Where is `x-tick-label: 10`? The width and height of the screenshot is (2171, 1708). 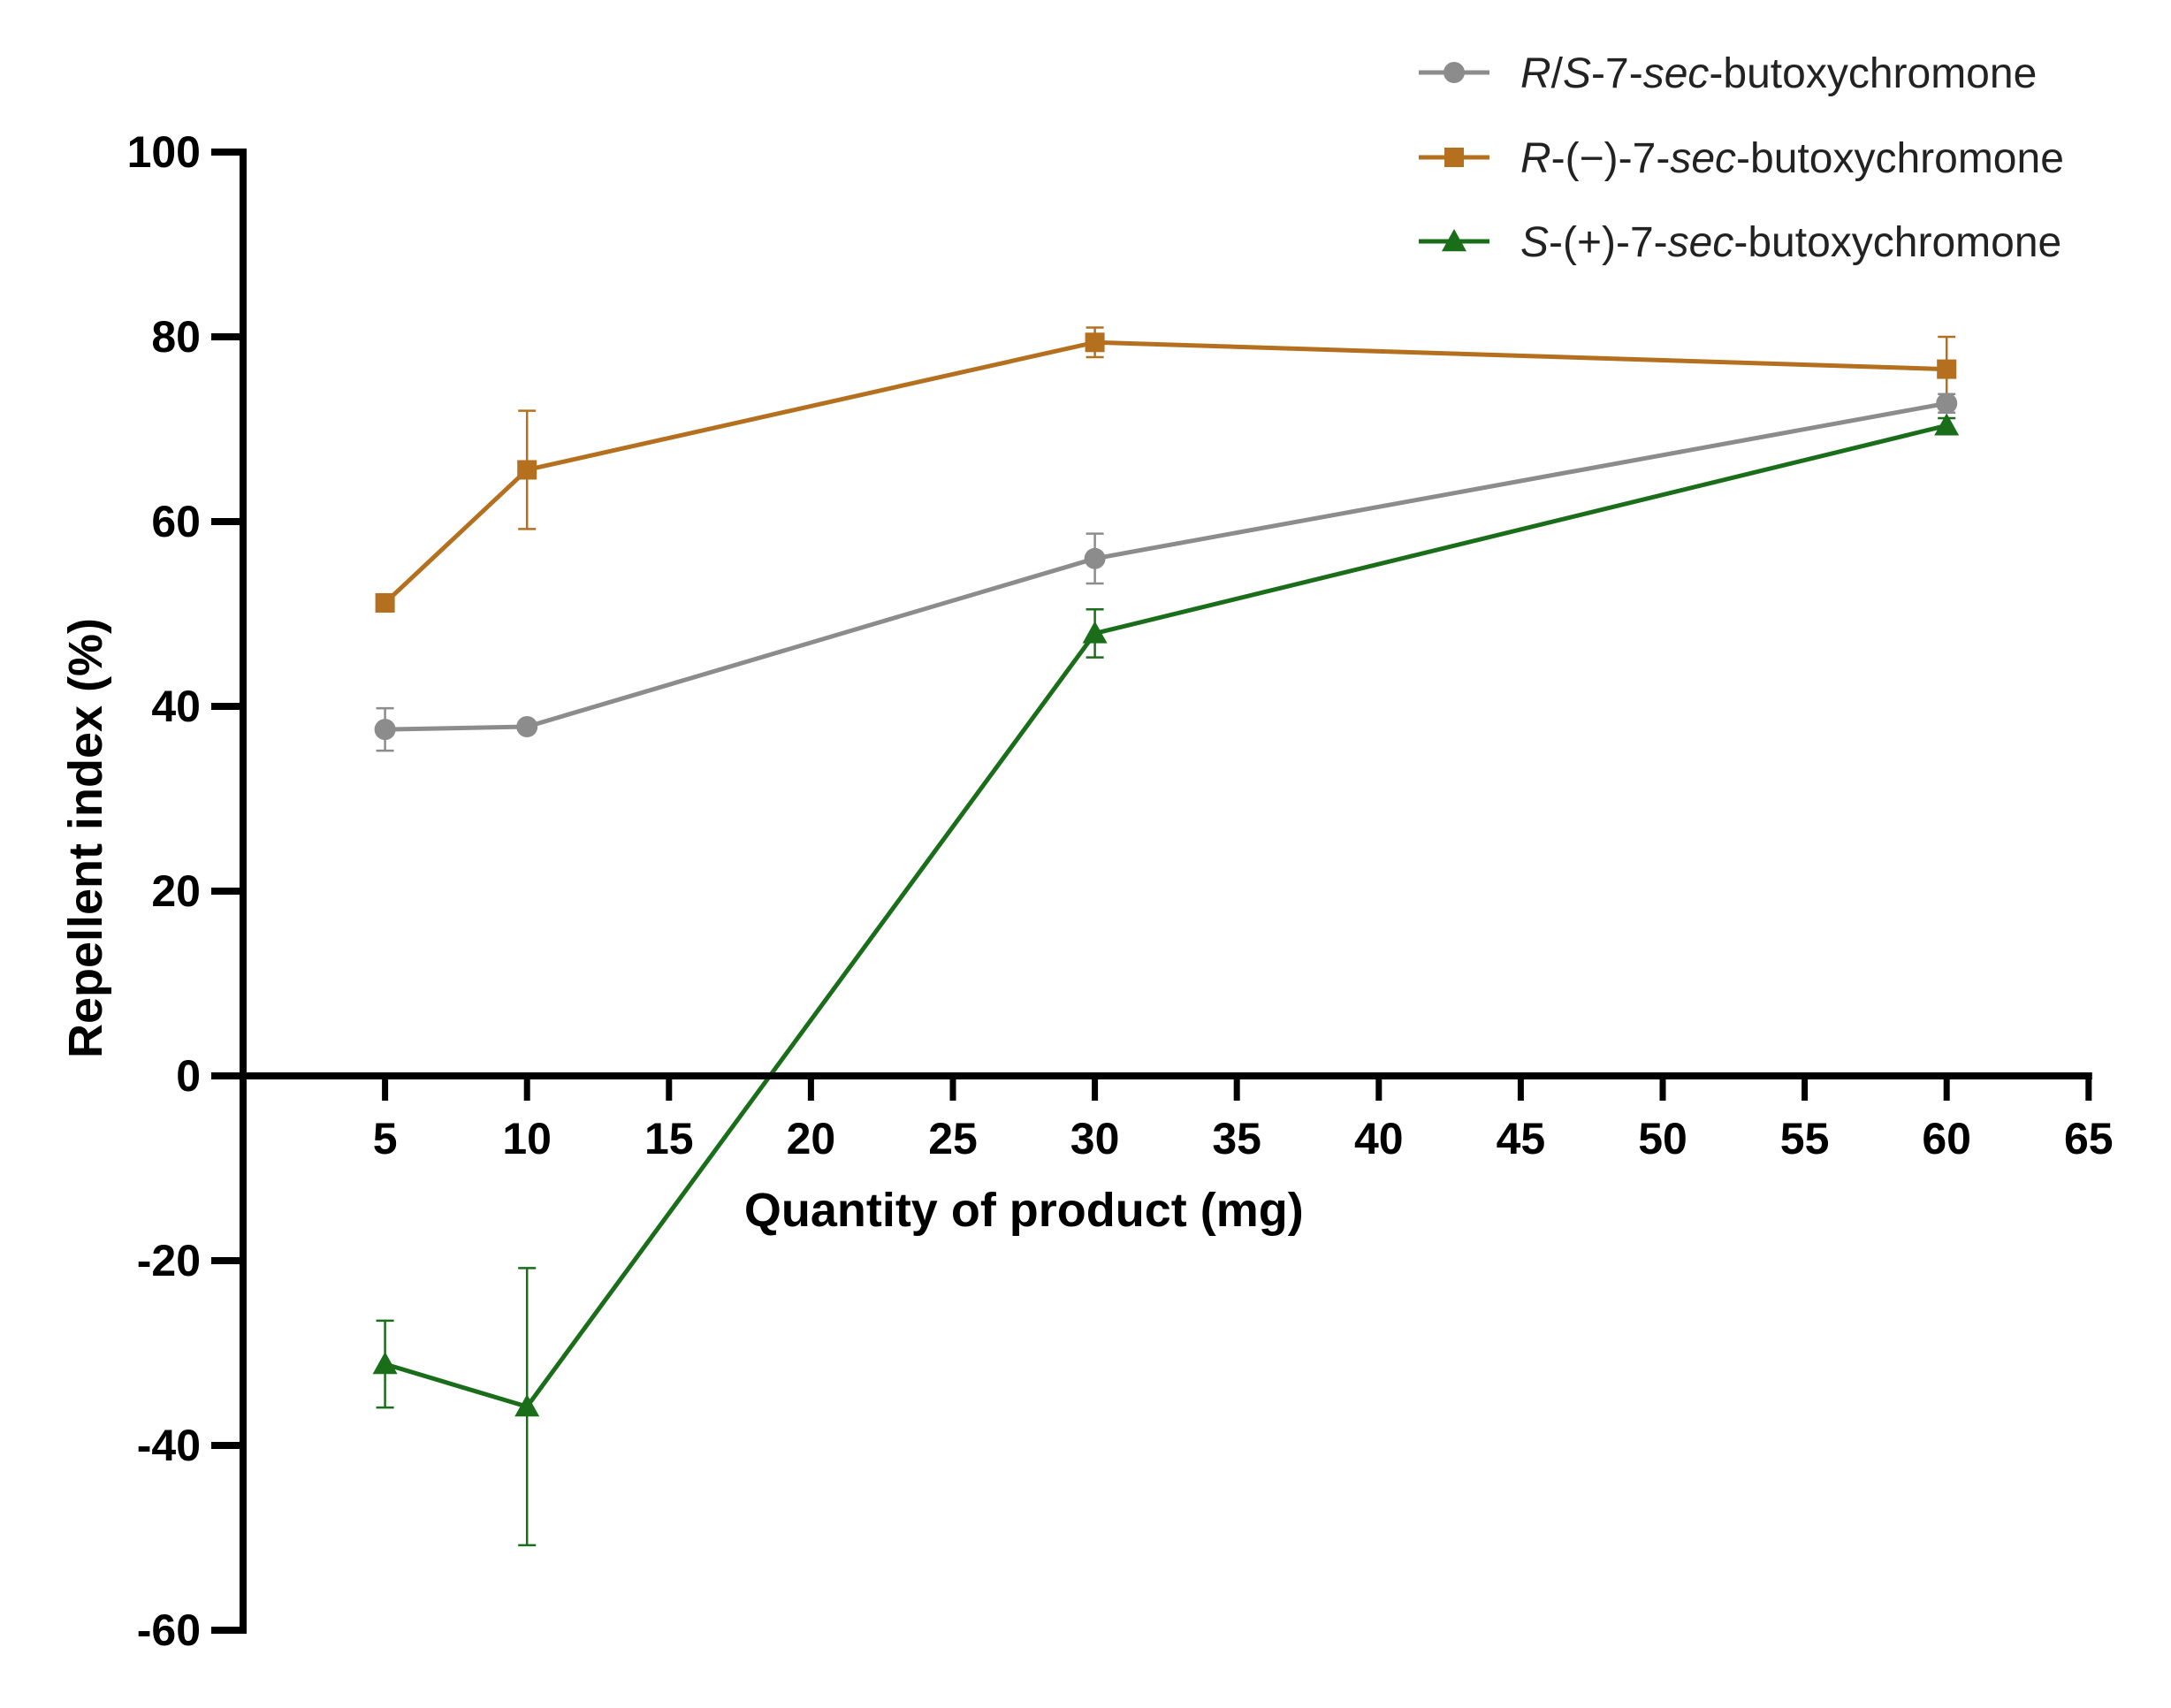 x-tick-label: 10 is located at coordinates (527, 1138).